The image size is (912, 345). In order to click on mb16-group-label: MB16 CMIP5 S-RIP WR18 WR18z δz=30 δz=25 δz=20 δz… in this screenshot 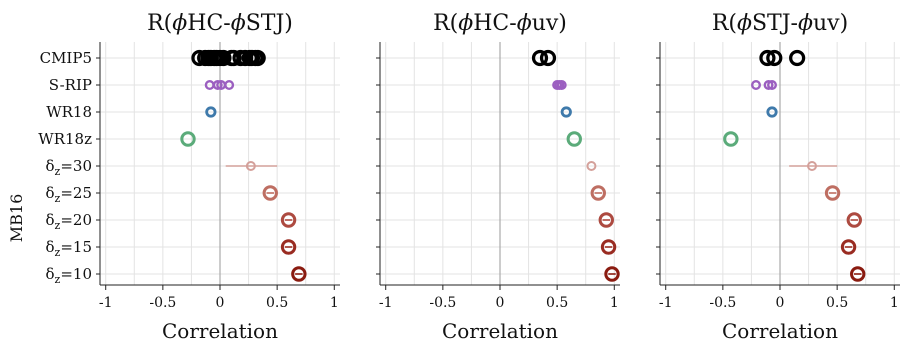, I will do `click(49, 167)`.